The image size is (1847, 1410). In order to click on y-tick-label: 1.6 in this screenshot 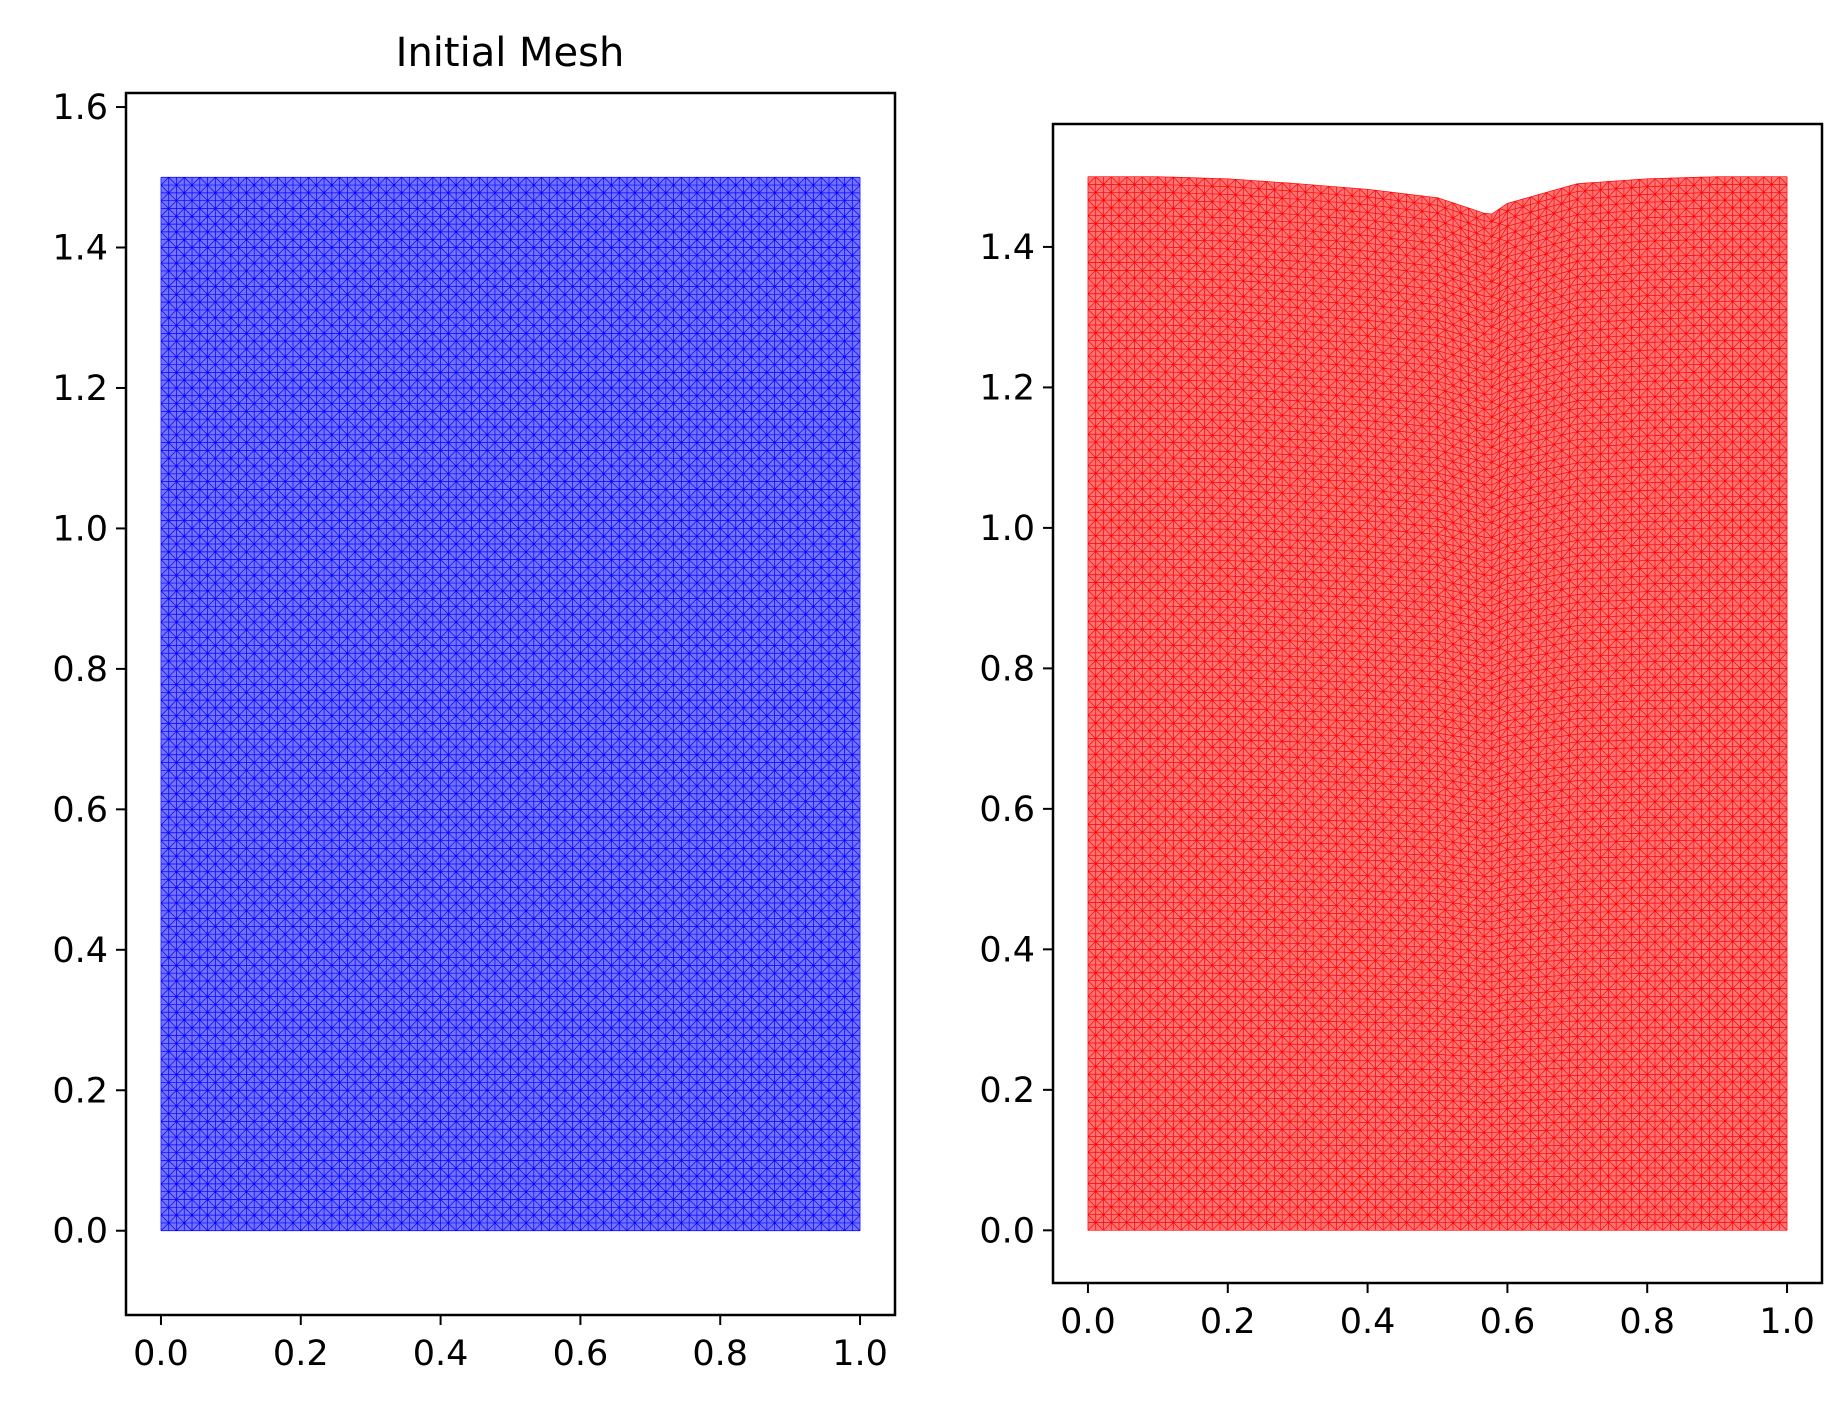, I will do `click(80, 108)`.